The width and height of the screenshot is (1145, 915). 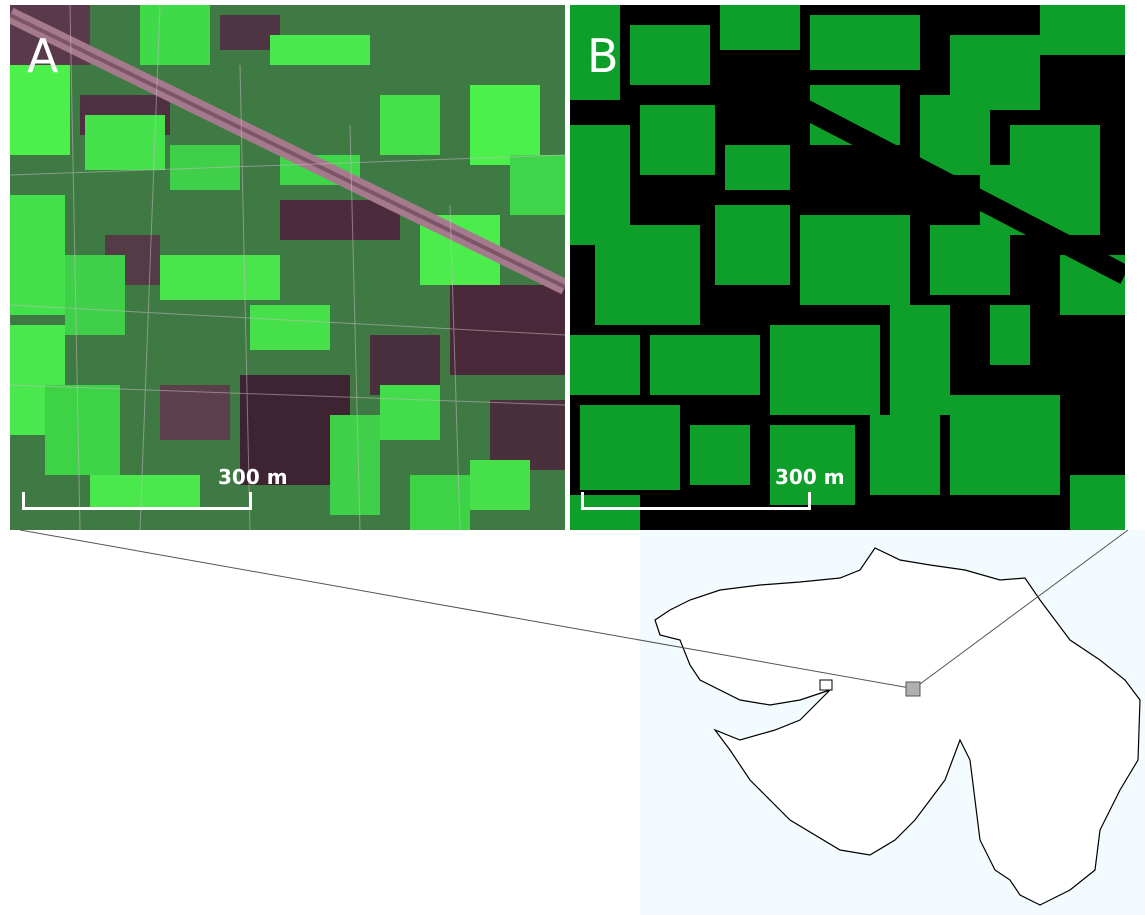 I want to click on study-area-marker, so click(x=913, y=689).